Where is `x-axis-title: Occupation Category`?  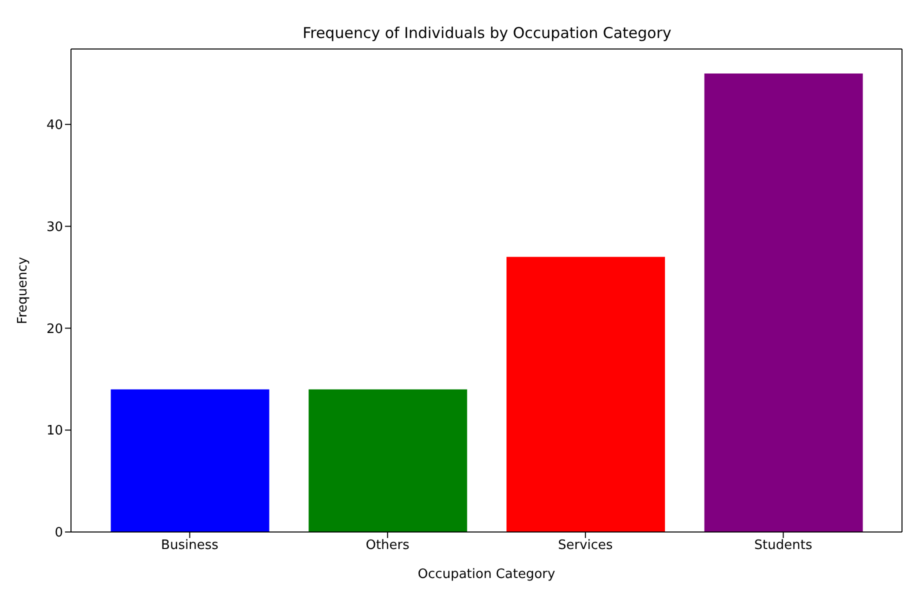 x-axis-title: Occupation Category is located at coordinates (487, 574).